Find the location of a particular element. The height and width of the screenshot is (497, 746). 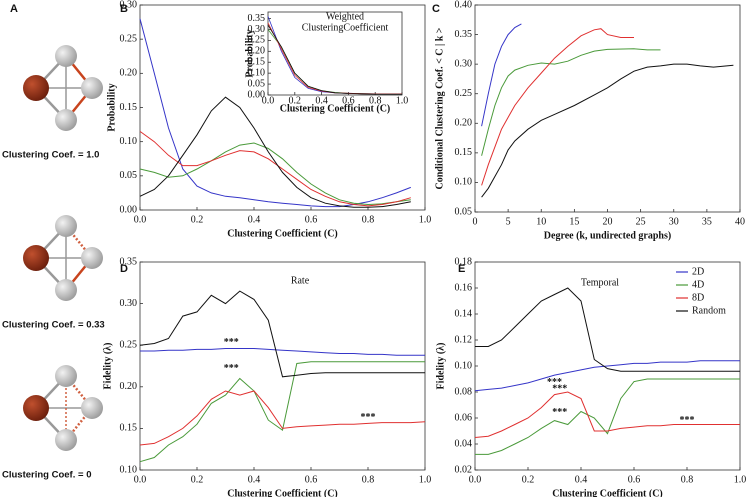

chart-title: Temporal is located at coordinates (600, 282).